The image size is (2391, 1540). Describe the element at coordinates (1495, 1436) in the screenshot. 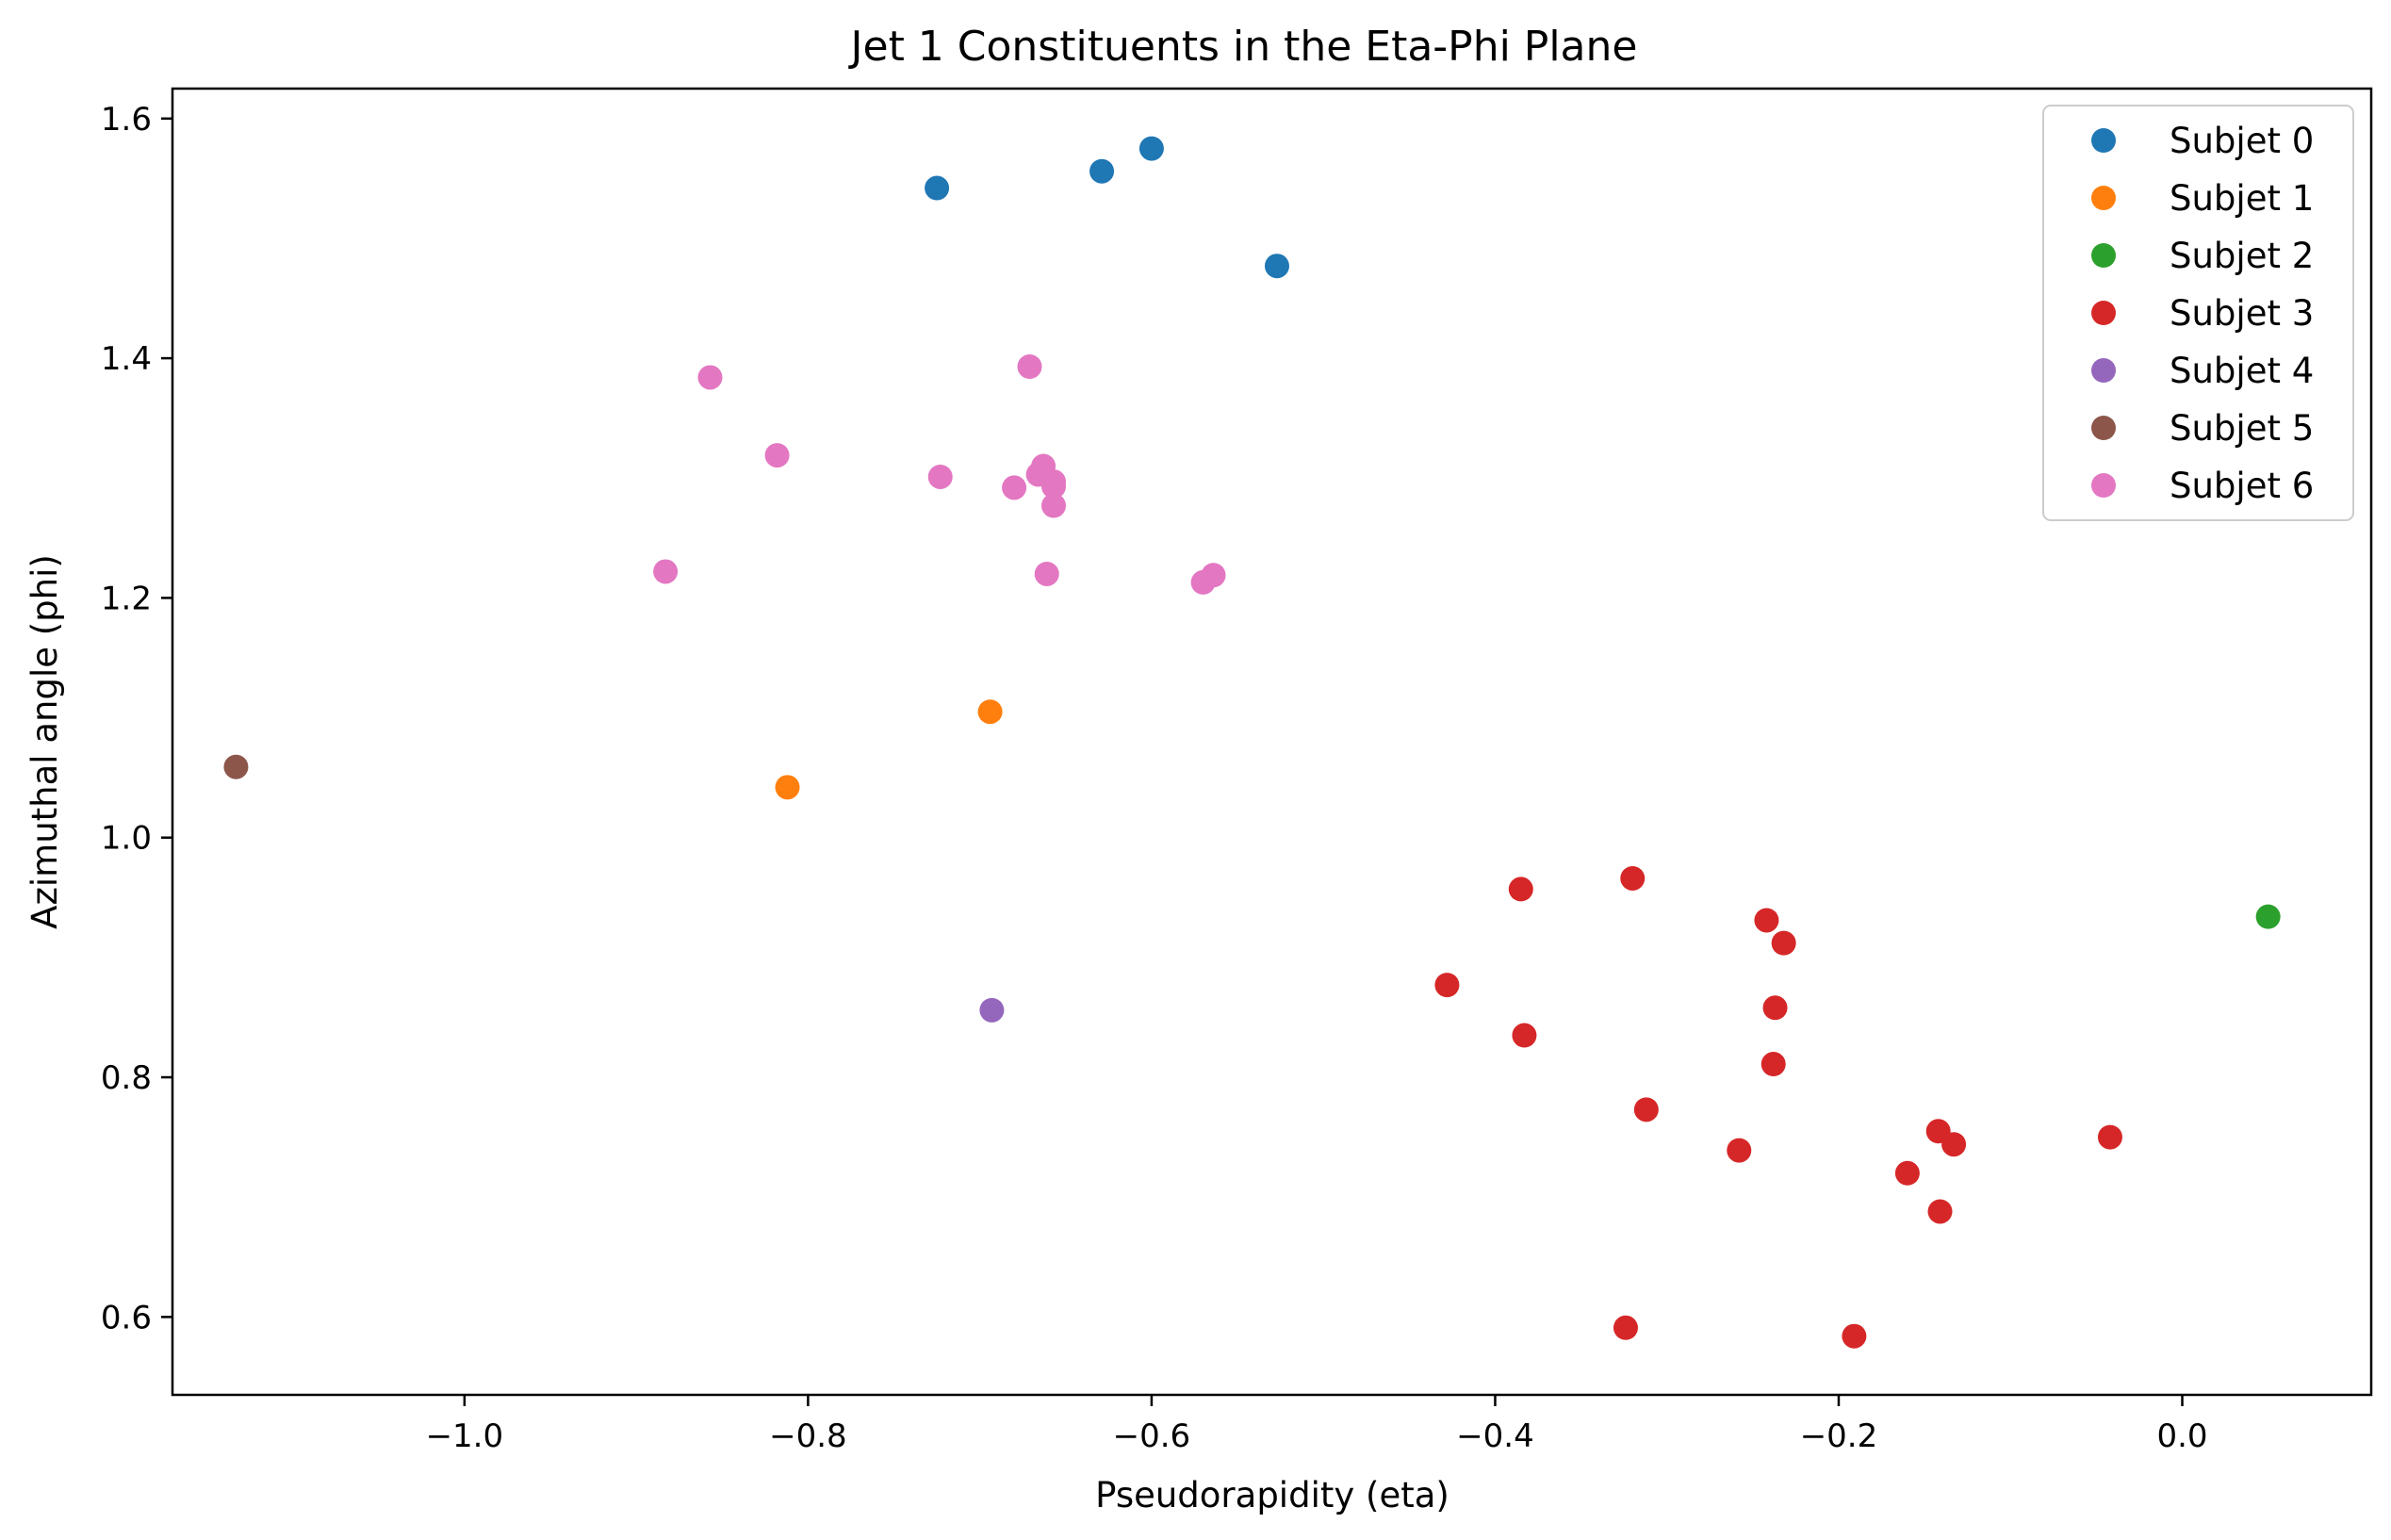

I see `x-tick-label: −0.4` at that location.